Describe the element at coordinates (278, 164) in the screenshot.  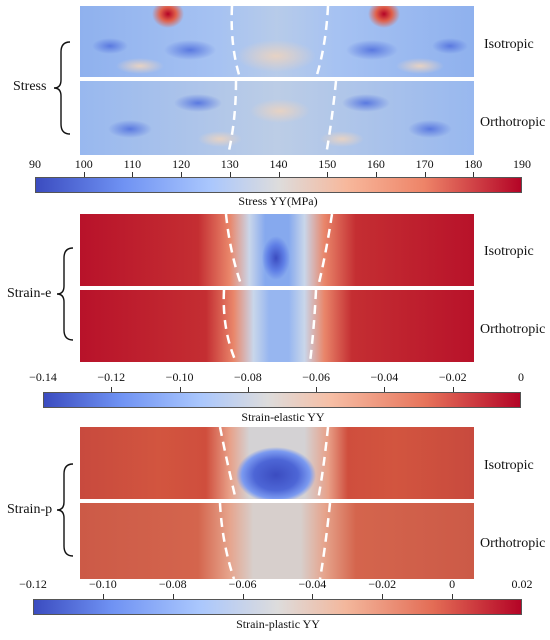
I see `stress-colorbar-tick-label: 140` at that location.